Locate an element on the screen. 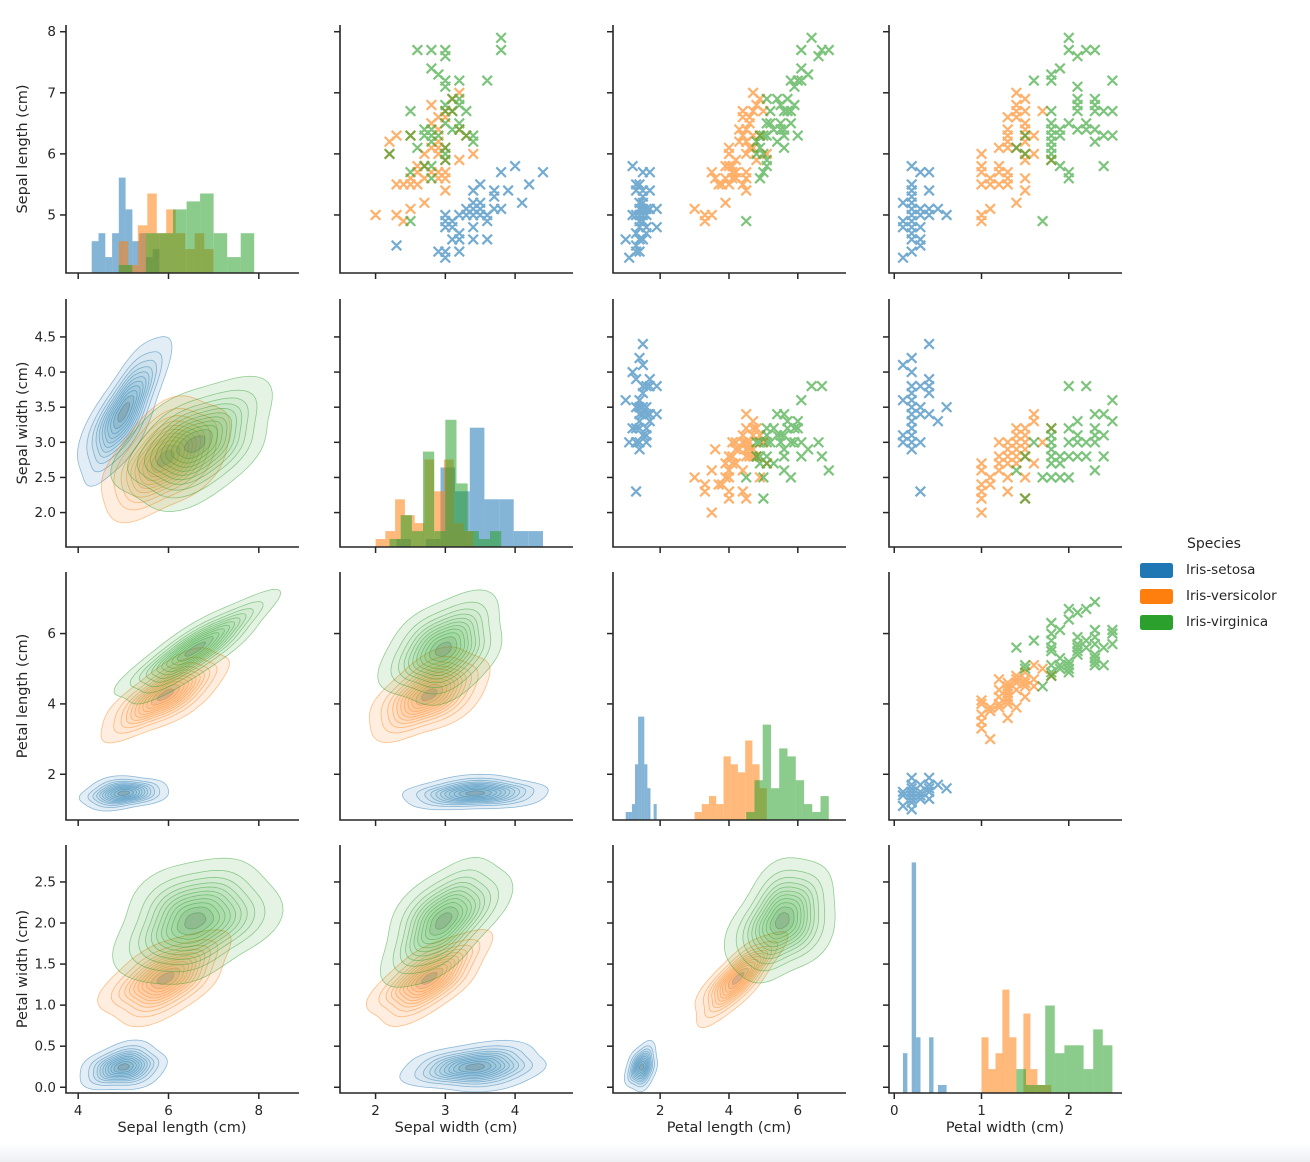 The height and width of the screenshot is (1162, 1310). subplot-r1-c2 is located at coordinates (726, 426).